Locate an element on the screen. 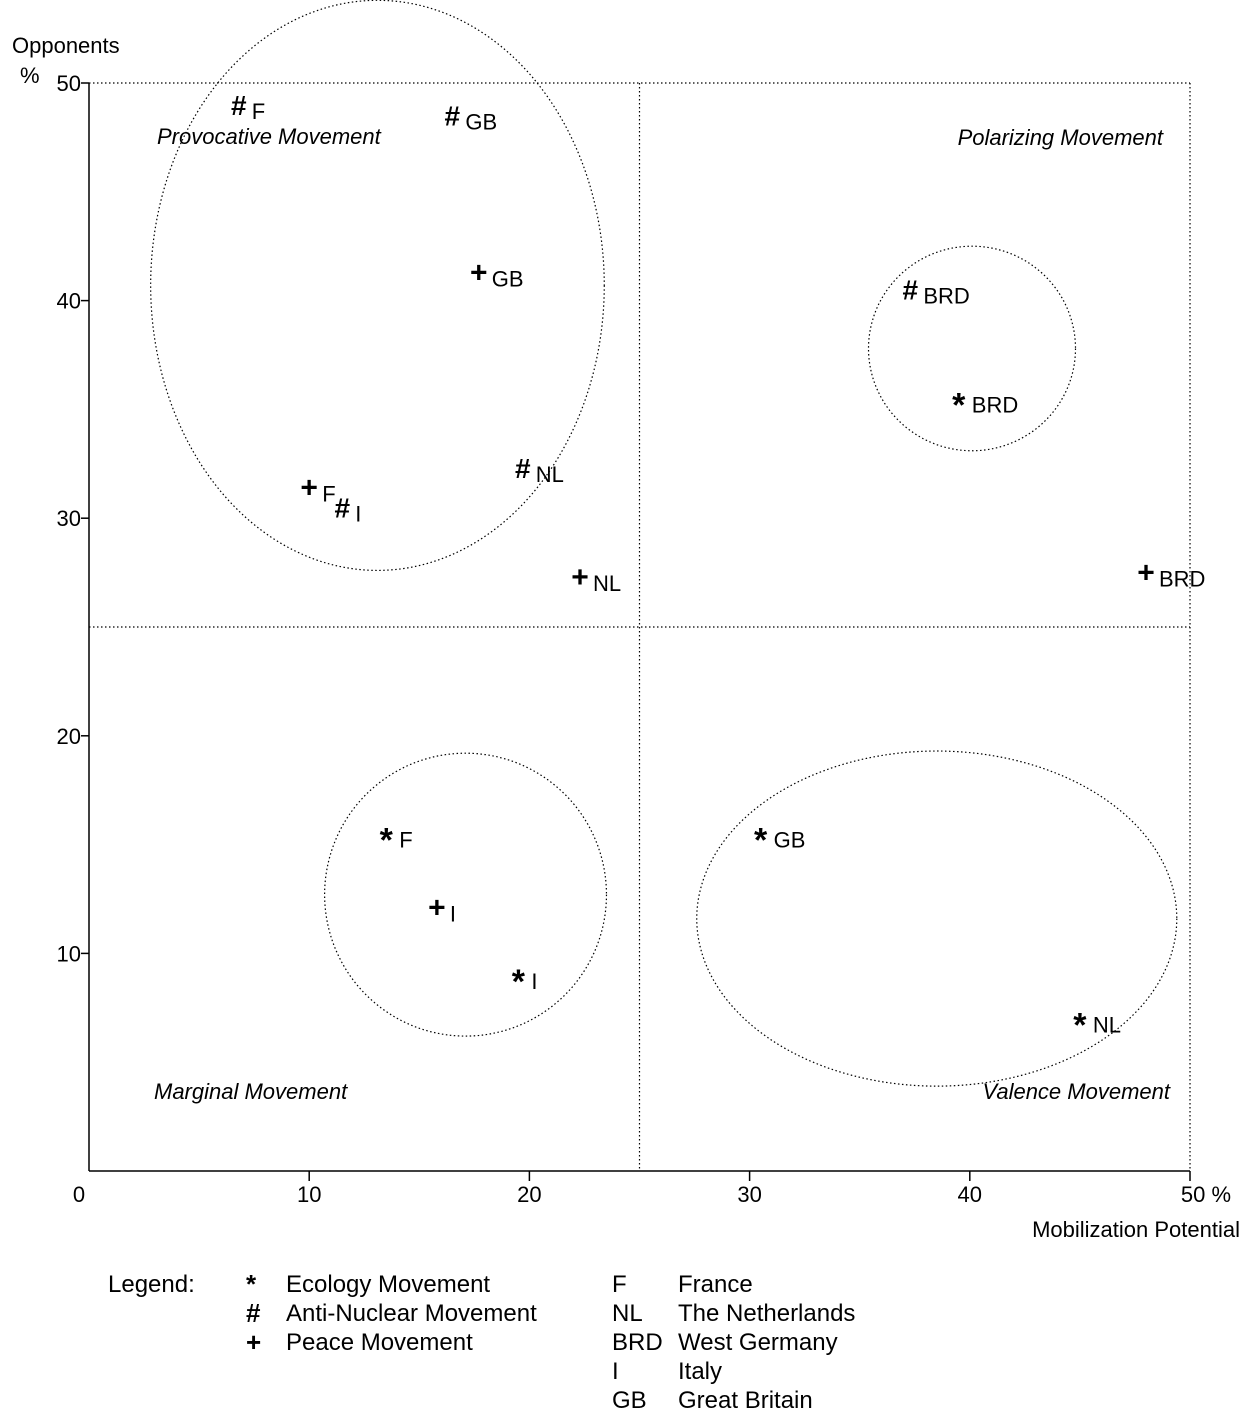 The width and height of the screenshot is (1245, 1415). point-anti-nuclear-nl: # is located at coordinates (523, 468).